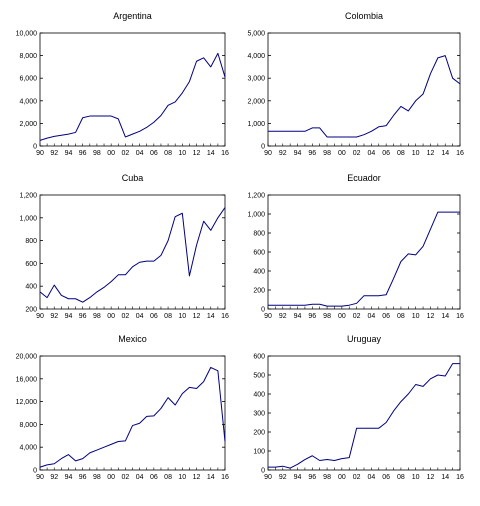 The width and height of the screenshot is (480, 506). I want to click on series-line-cuba, so click(132, 255).